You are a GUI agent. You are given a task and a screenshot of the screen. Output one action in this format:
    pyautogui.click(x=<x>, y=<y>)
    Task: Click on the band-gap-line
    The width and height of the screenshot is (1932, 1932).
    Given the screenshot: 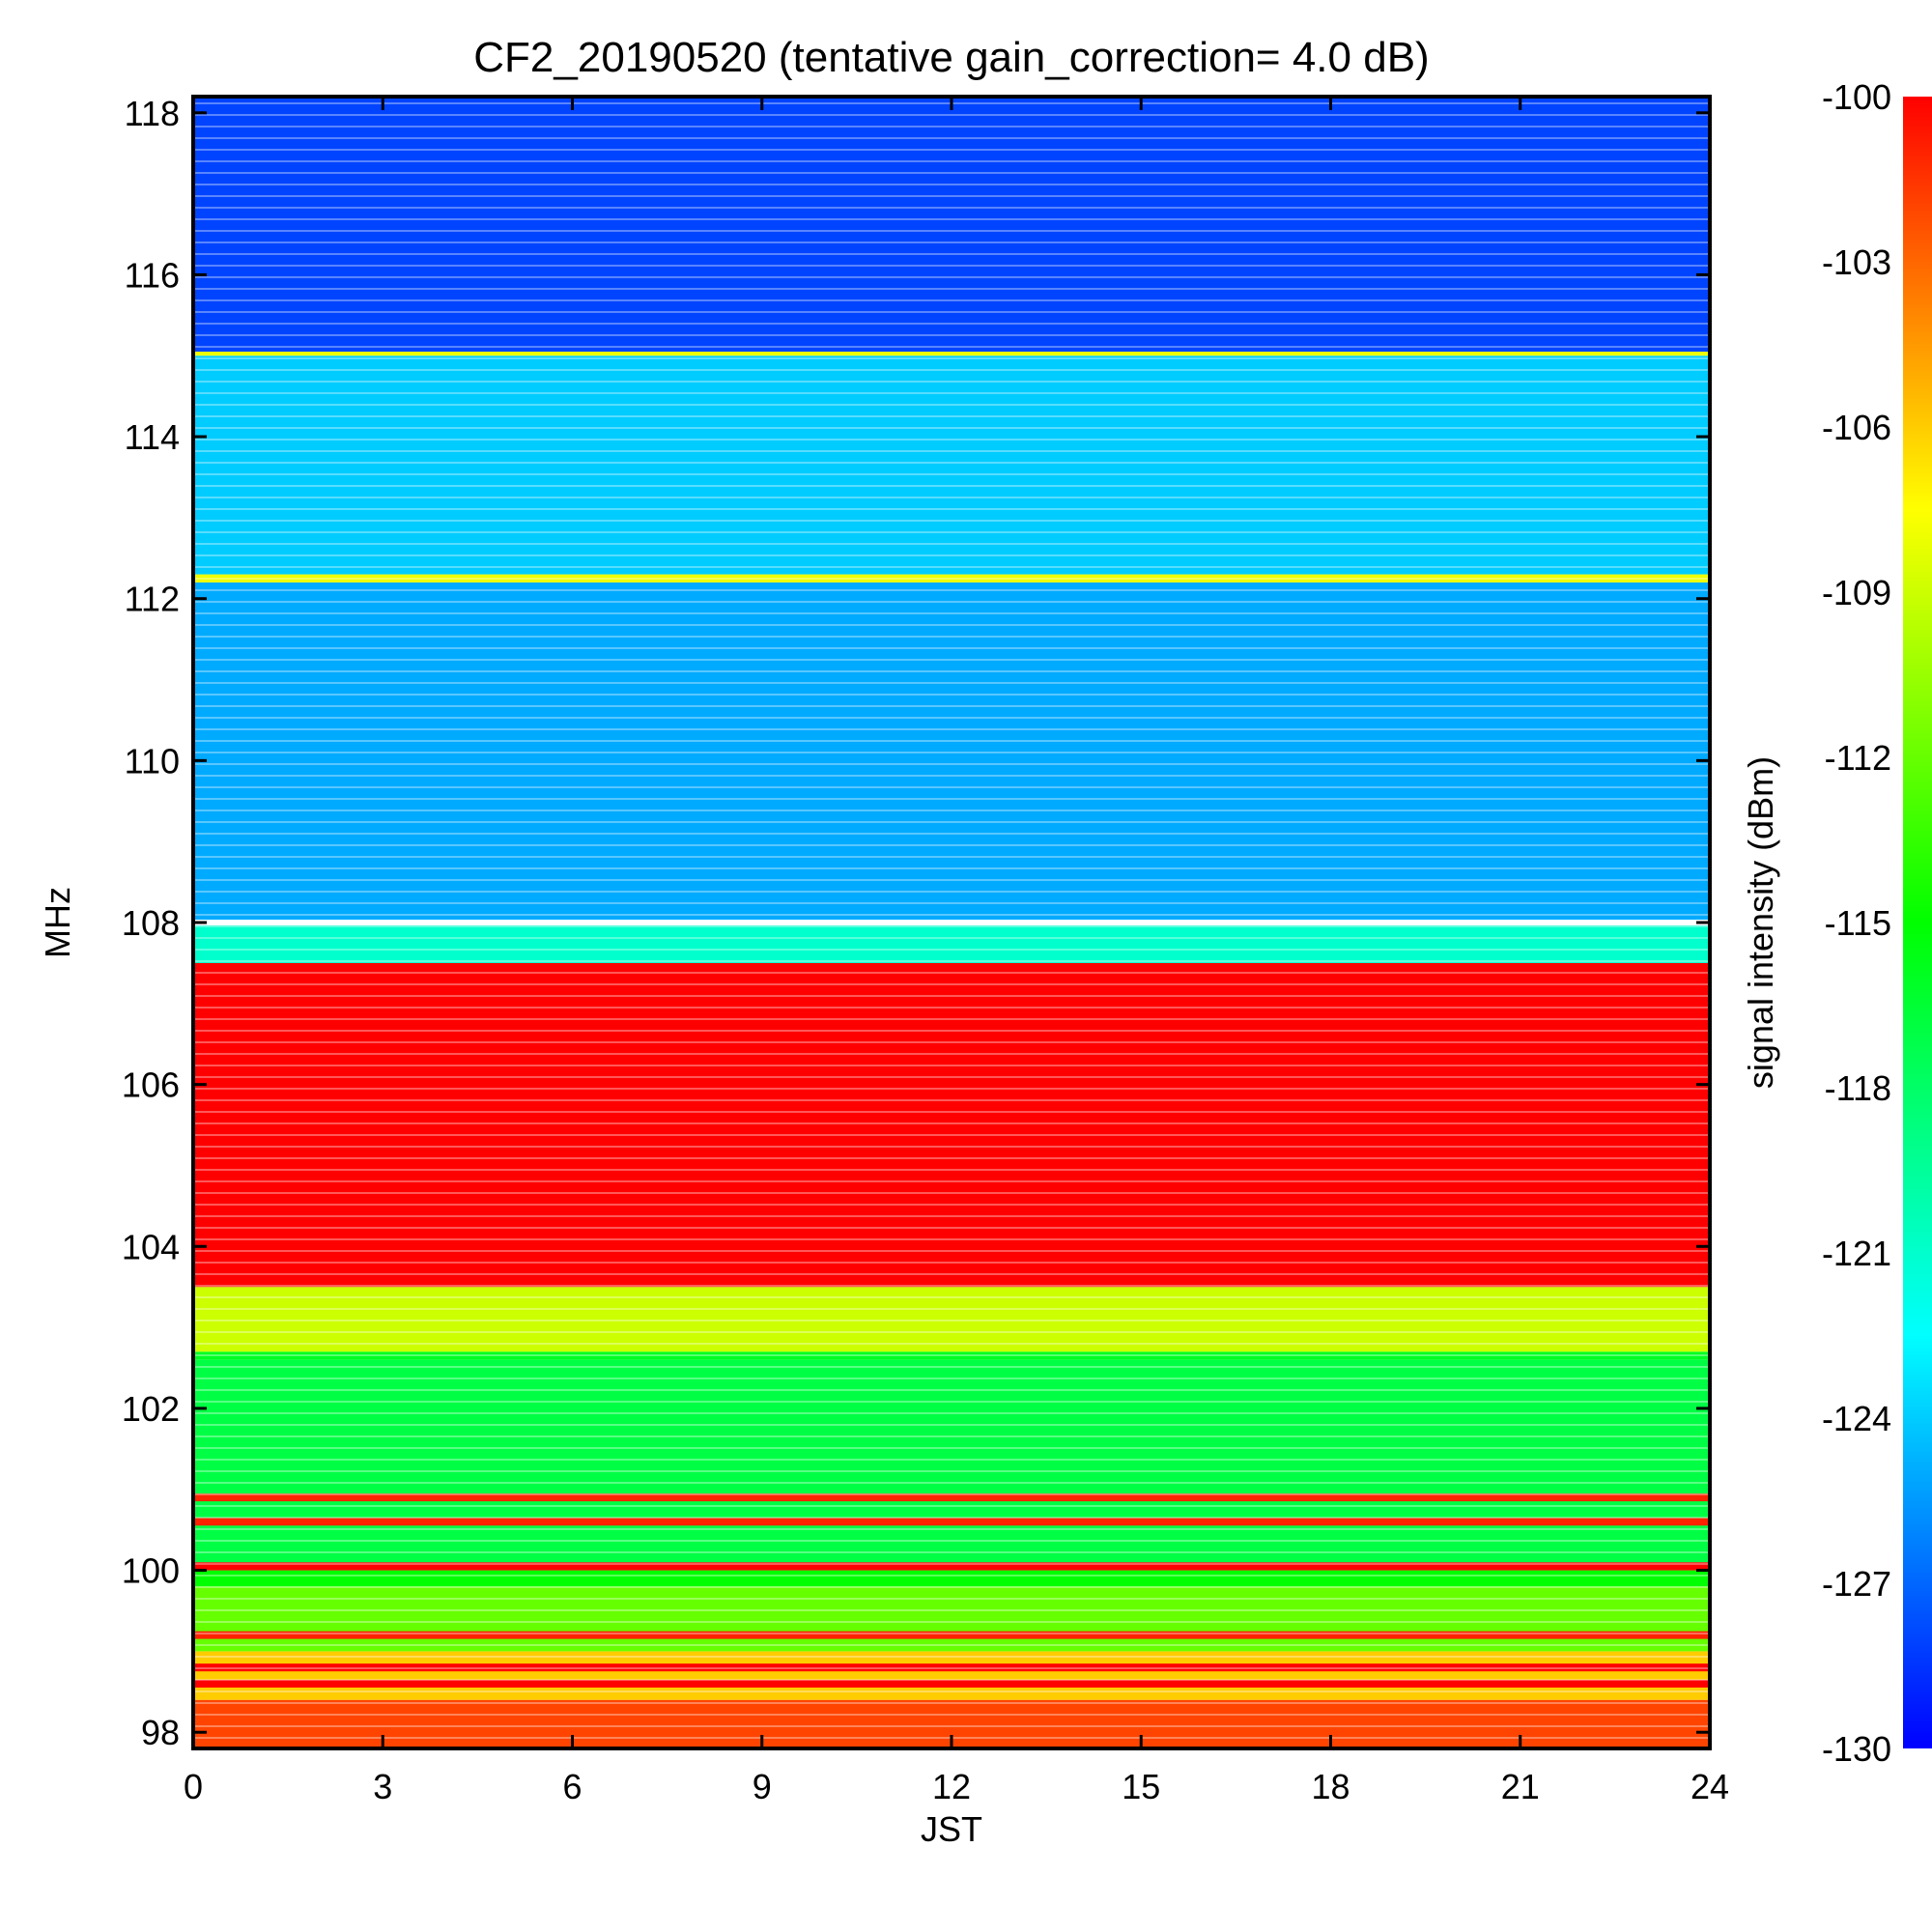 What is the action you would take?
    pyautogui.click(x=951, y=922)
    